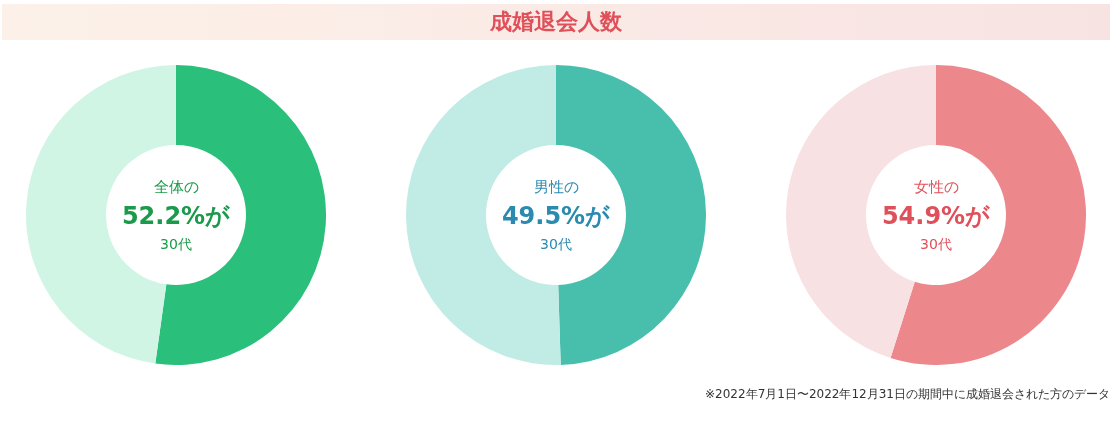 This screenshot has height=421, width=1115. I want to click on chart-title: 成婚退会人数, so click(556, 22).